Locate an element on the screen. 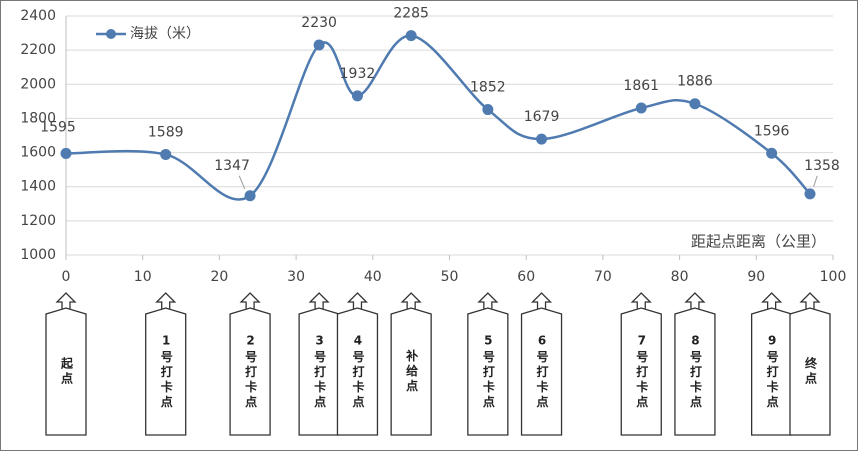 The width and height of the screenshot is (858, 451). legend-marker is located at coordinates (111, 34).